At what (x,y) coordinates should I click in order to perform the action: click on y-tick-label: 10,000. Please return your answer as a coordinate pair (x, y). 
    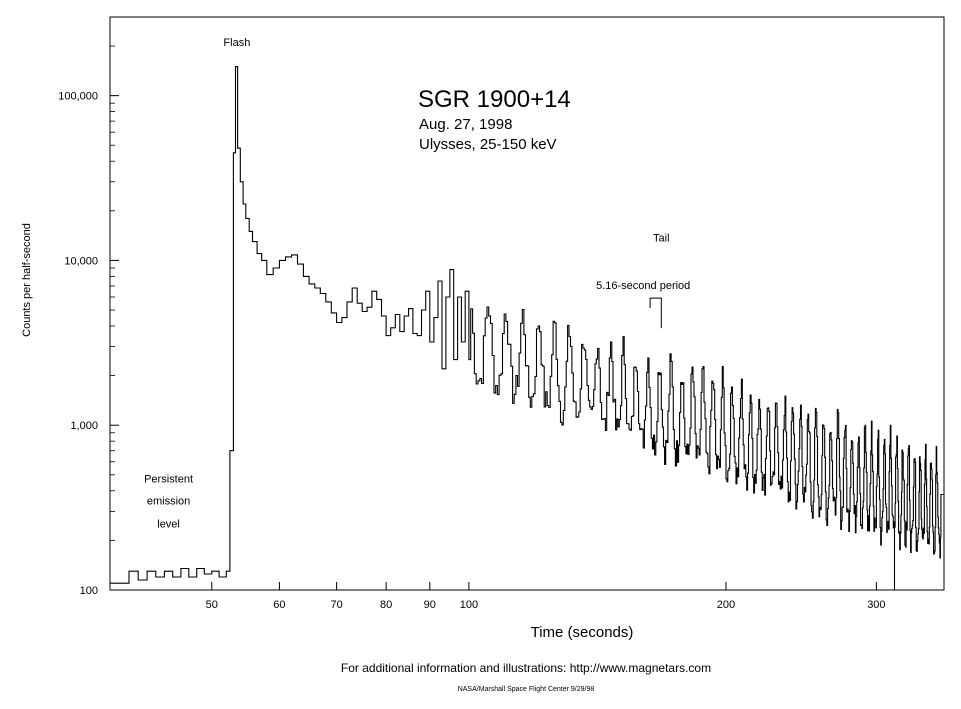
    Looking at the image, I should click on (81, 261).